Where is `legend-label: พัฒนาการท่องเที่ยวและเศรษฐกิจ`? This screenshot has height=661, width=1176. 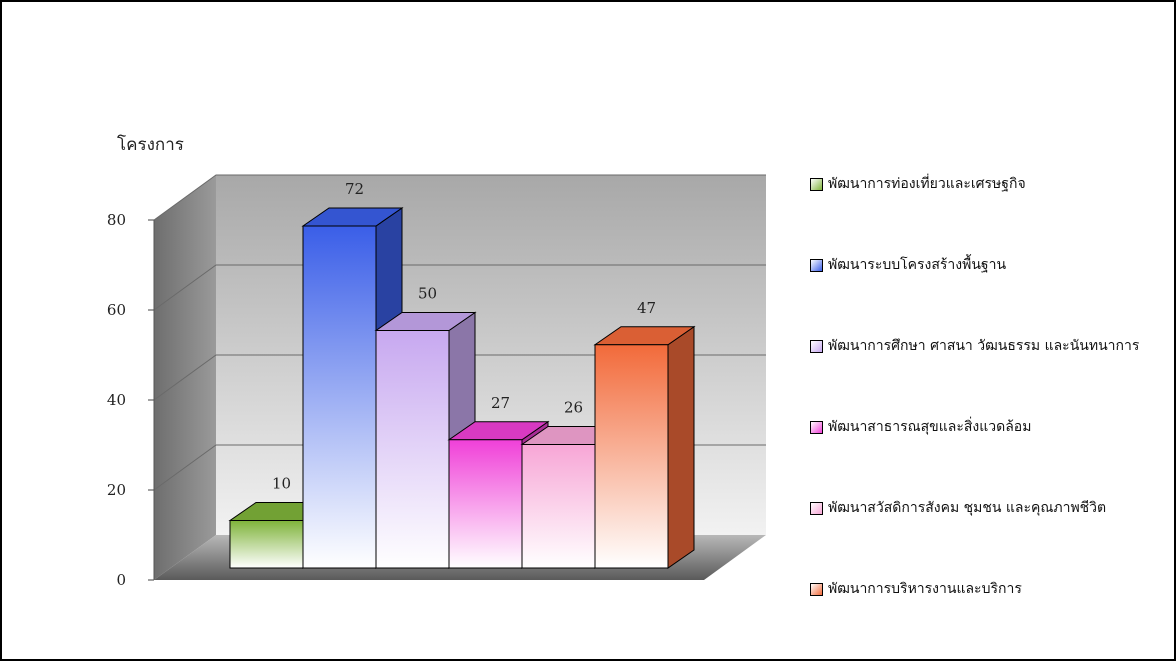
legend-label: พัฒนาการท่องเที่ยวและเศรษฐกิจ is located at coordinates (927, 184).